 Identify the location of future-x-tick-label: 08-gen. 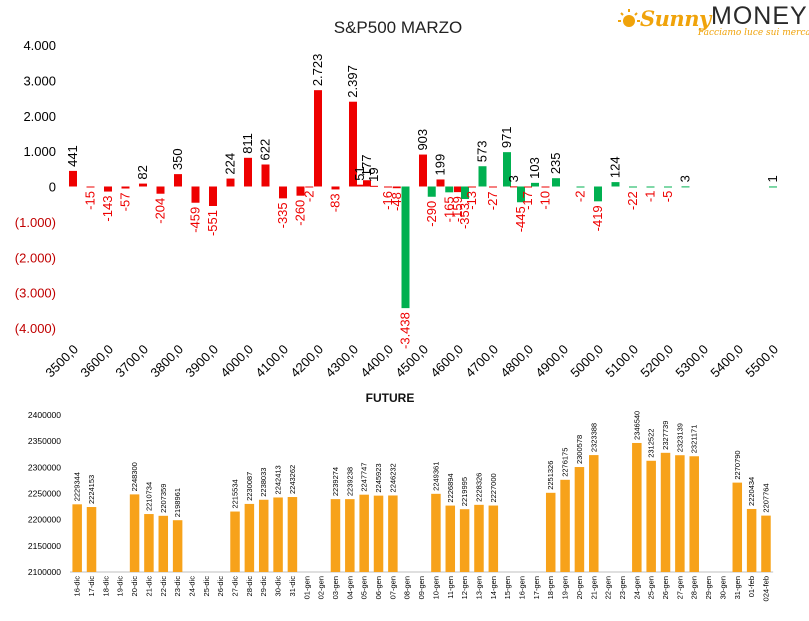
(407, 587).